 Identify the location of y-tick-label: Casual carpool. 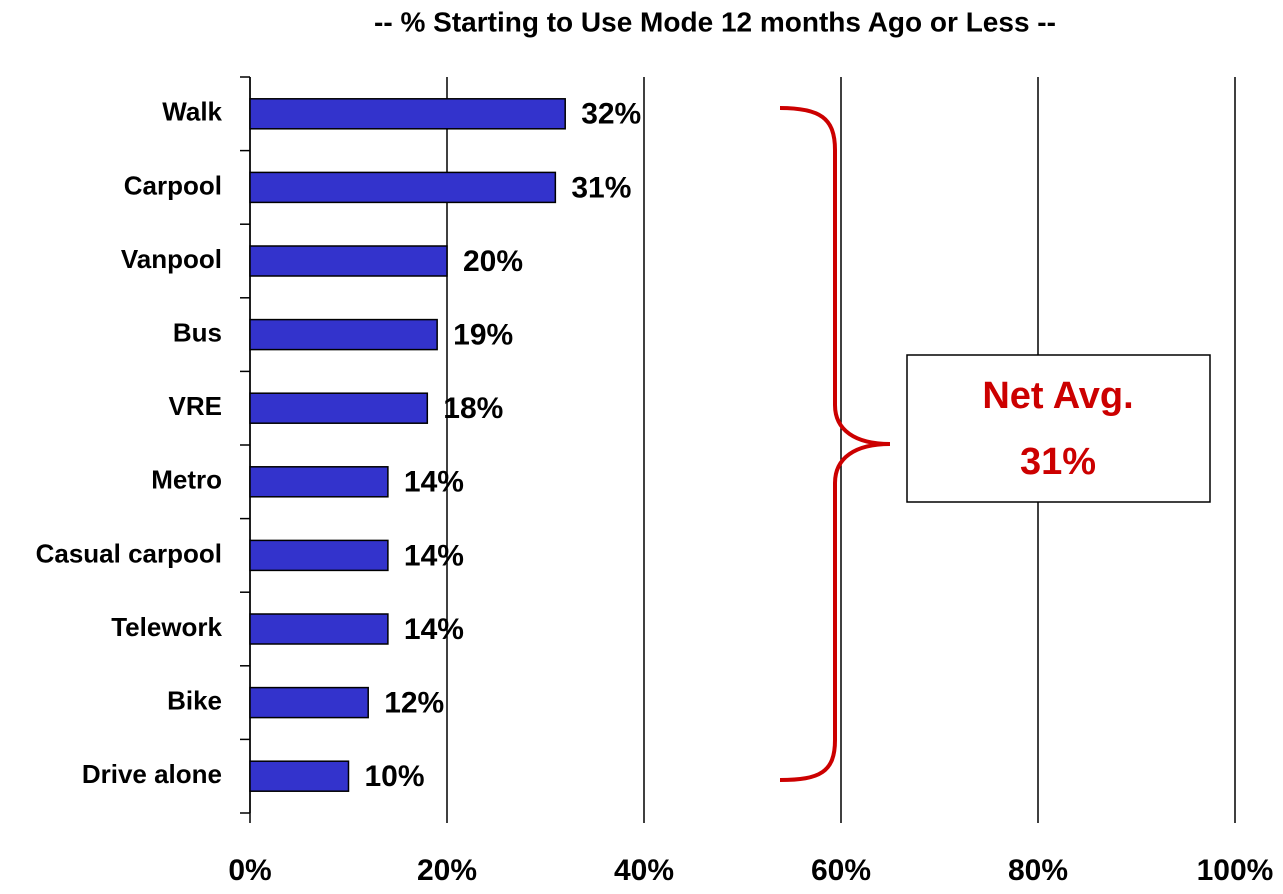
(129, 553).